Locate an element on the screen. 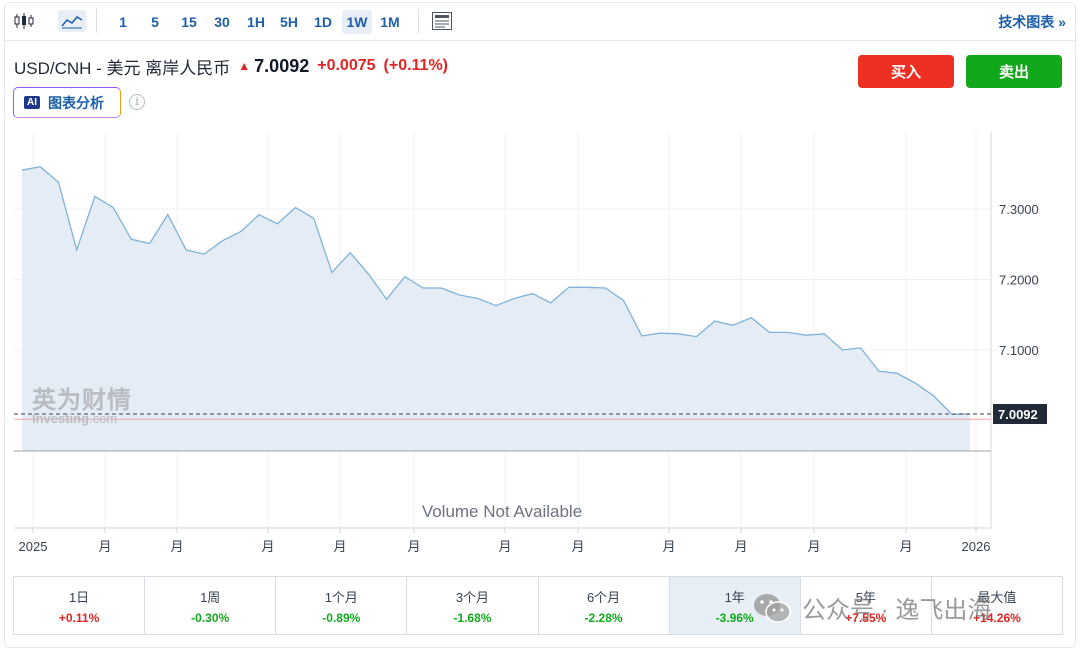  ai-icon: AI is located at coordinates (32, 102).